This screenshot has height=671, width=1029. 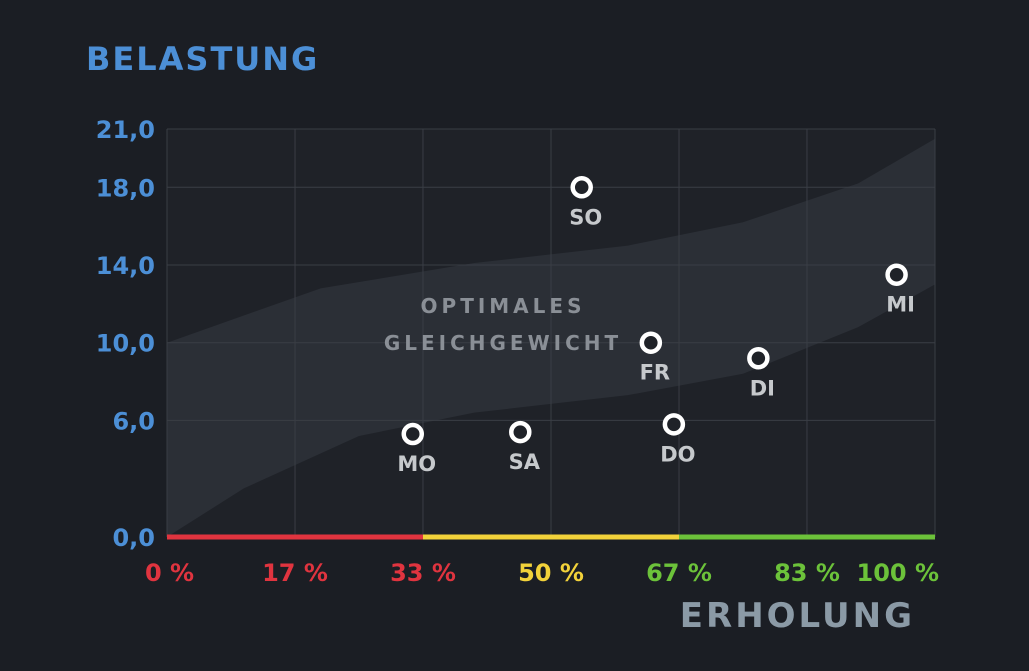 What do you see at coordinates (581, 187) in the screenshot?
I see `data-point-so` at bounding box center [581, 187].